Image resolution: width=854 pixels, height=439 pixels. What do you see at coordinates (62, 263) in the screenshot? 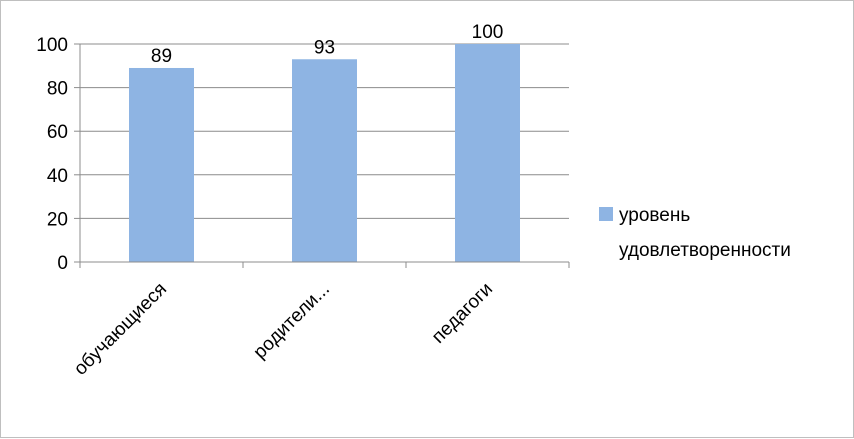
I see `y-tick-label: 0` at bounding box center [62, 263].